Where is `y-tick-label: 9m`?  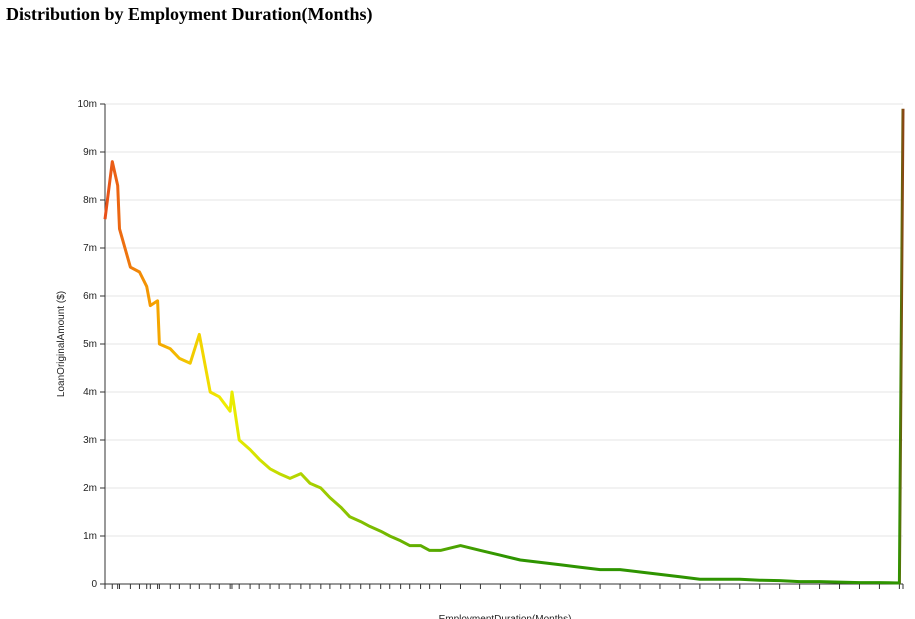
y-tick-label: 9m is located at coordinates (90, 152).